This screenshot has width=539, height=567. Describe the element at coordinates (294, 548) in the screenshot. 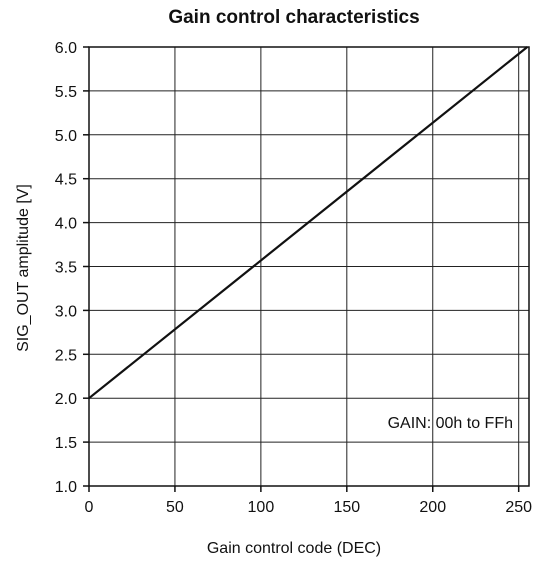

I see `x-axis-label: Gain control code (DEC)` at that location.